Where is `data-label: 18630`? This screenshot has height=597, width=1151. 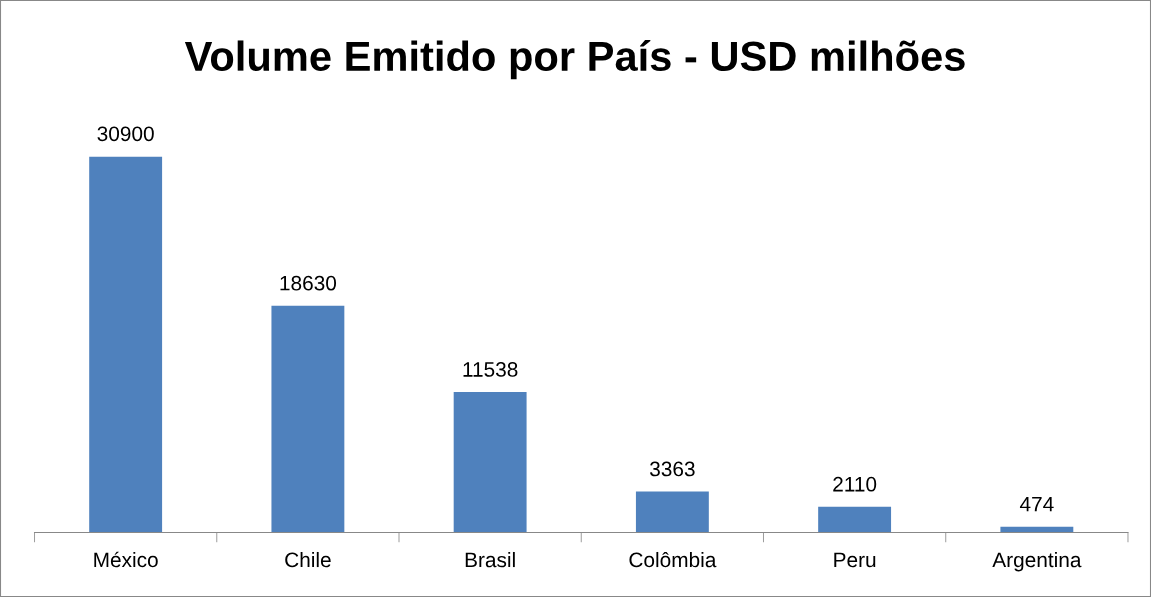
data-label: 18630 is located at coordinates (308, 283).